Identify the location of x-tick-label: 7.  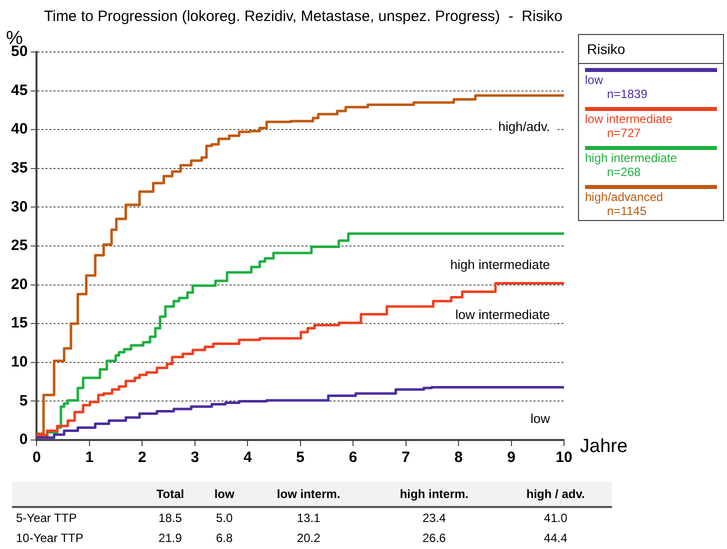
(406, 457).